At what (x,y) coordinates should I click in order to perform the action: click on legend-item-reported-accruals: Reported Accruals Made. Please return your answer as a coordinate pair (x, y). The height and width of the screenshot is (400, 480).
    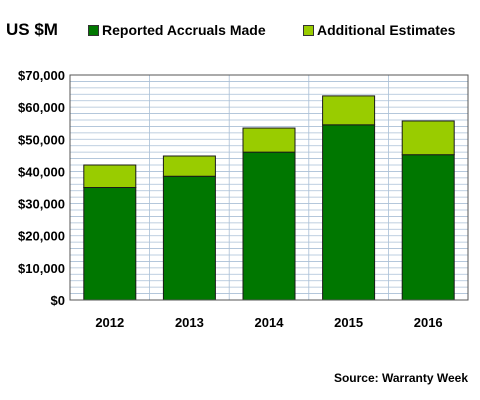
    Looking at the image, I should click on (177, 30).